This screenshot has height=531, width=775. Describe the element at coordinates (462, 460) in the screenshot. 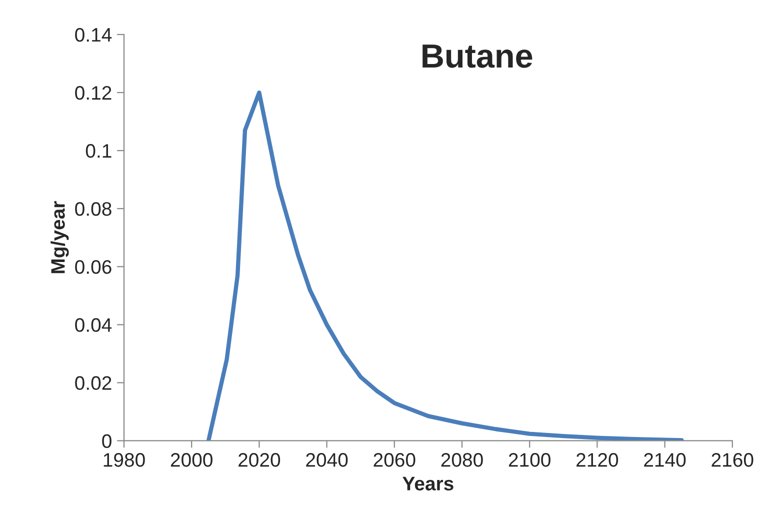

I see `x-tick-label: 2080` at that location.